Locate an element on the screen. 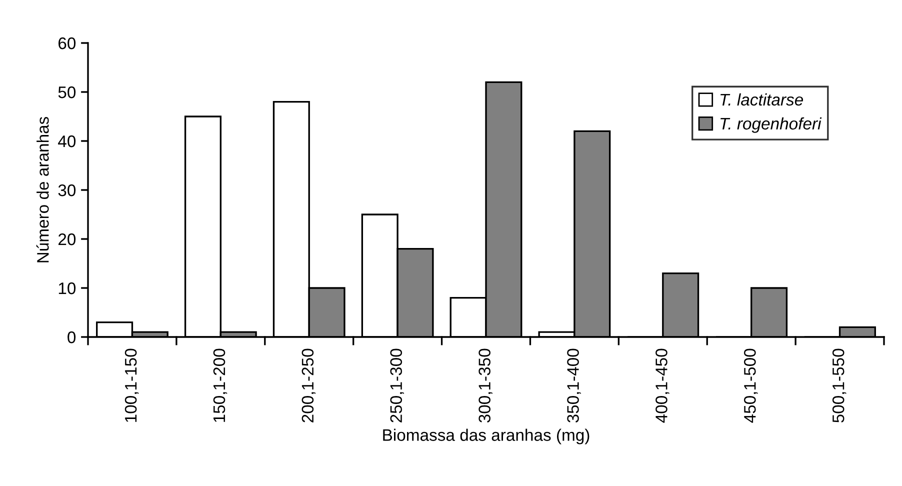 This screenshot has width=902, height=486. x-tick-label: 250,1-300 is located at coordinates (397, 385).